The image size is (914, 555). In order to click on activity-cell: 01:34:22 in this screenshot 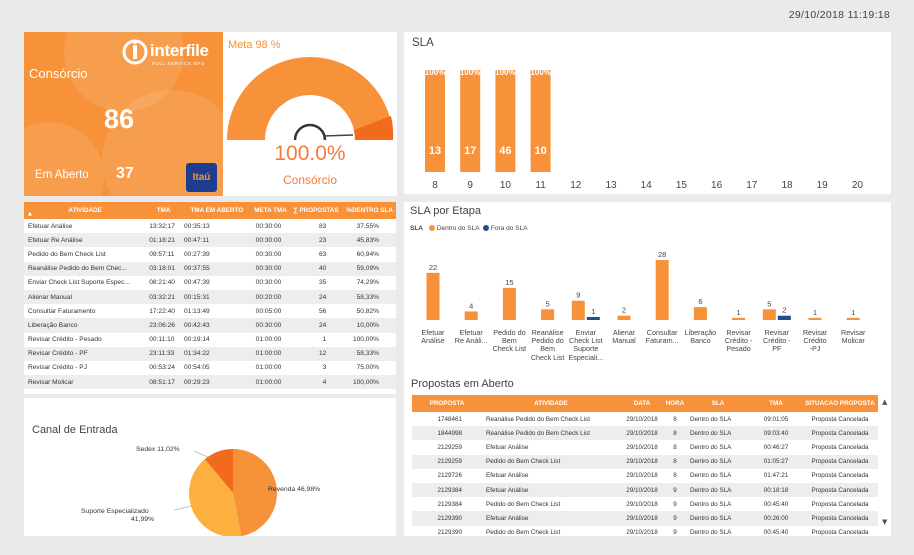, I will do `click(217, 353)`.